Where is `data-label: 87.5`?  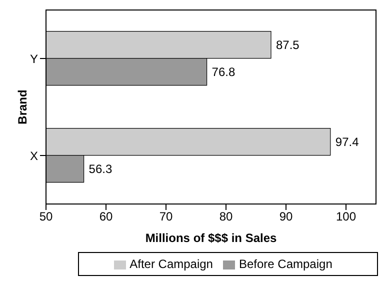 data-label: 87.5 is located at coordinates (288, 45).